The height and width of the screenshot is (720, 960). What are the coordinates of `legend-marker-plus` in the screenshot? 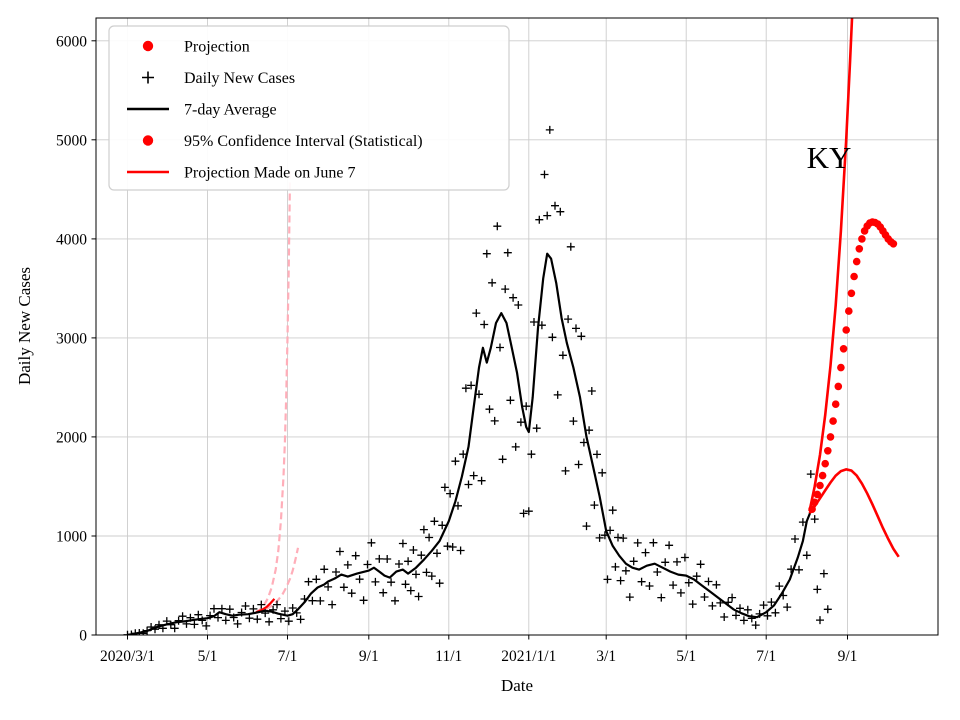 It's located at (148, 77).